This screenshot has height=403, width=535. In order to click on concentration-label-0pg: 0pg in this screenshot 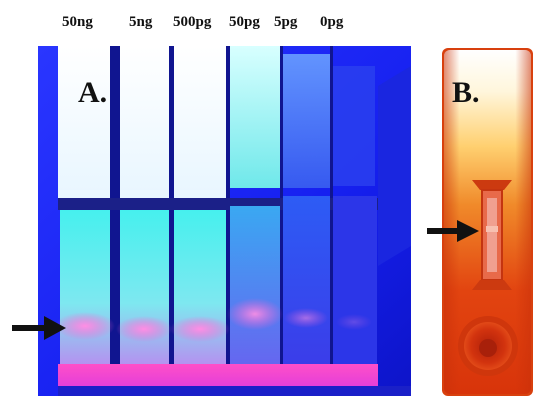, I will do `click(332, 22)`.